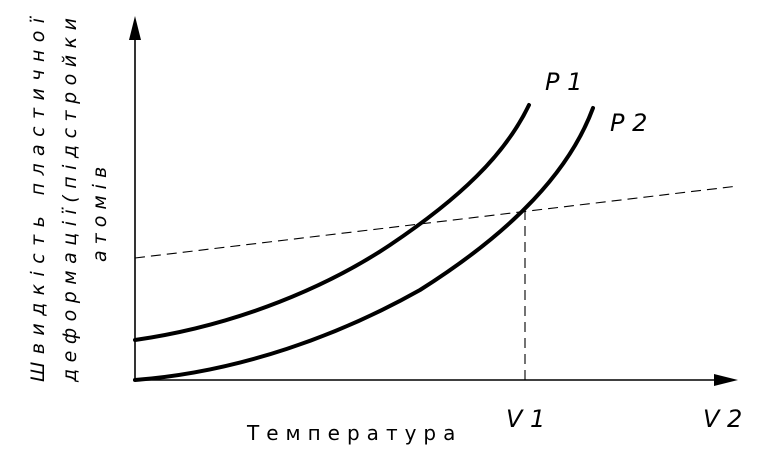 This screenshot has height=454, width=769. Describe the element at coordinates (435, 380) in the screenshot. I see `x-axis` at that location.